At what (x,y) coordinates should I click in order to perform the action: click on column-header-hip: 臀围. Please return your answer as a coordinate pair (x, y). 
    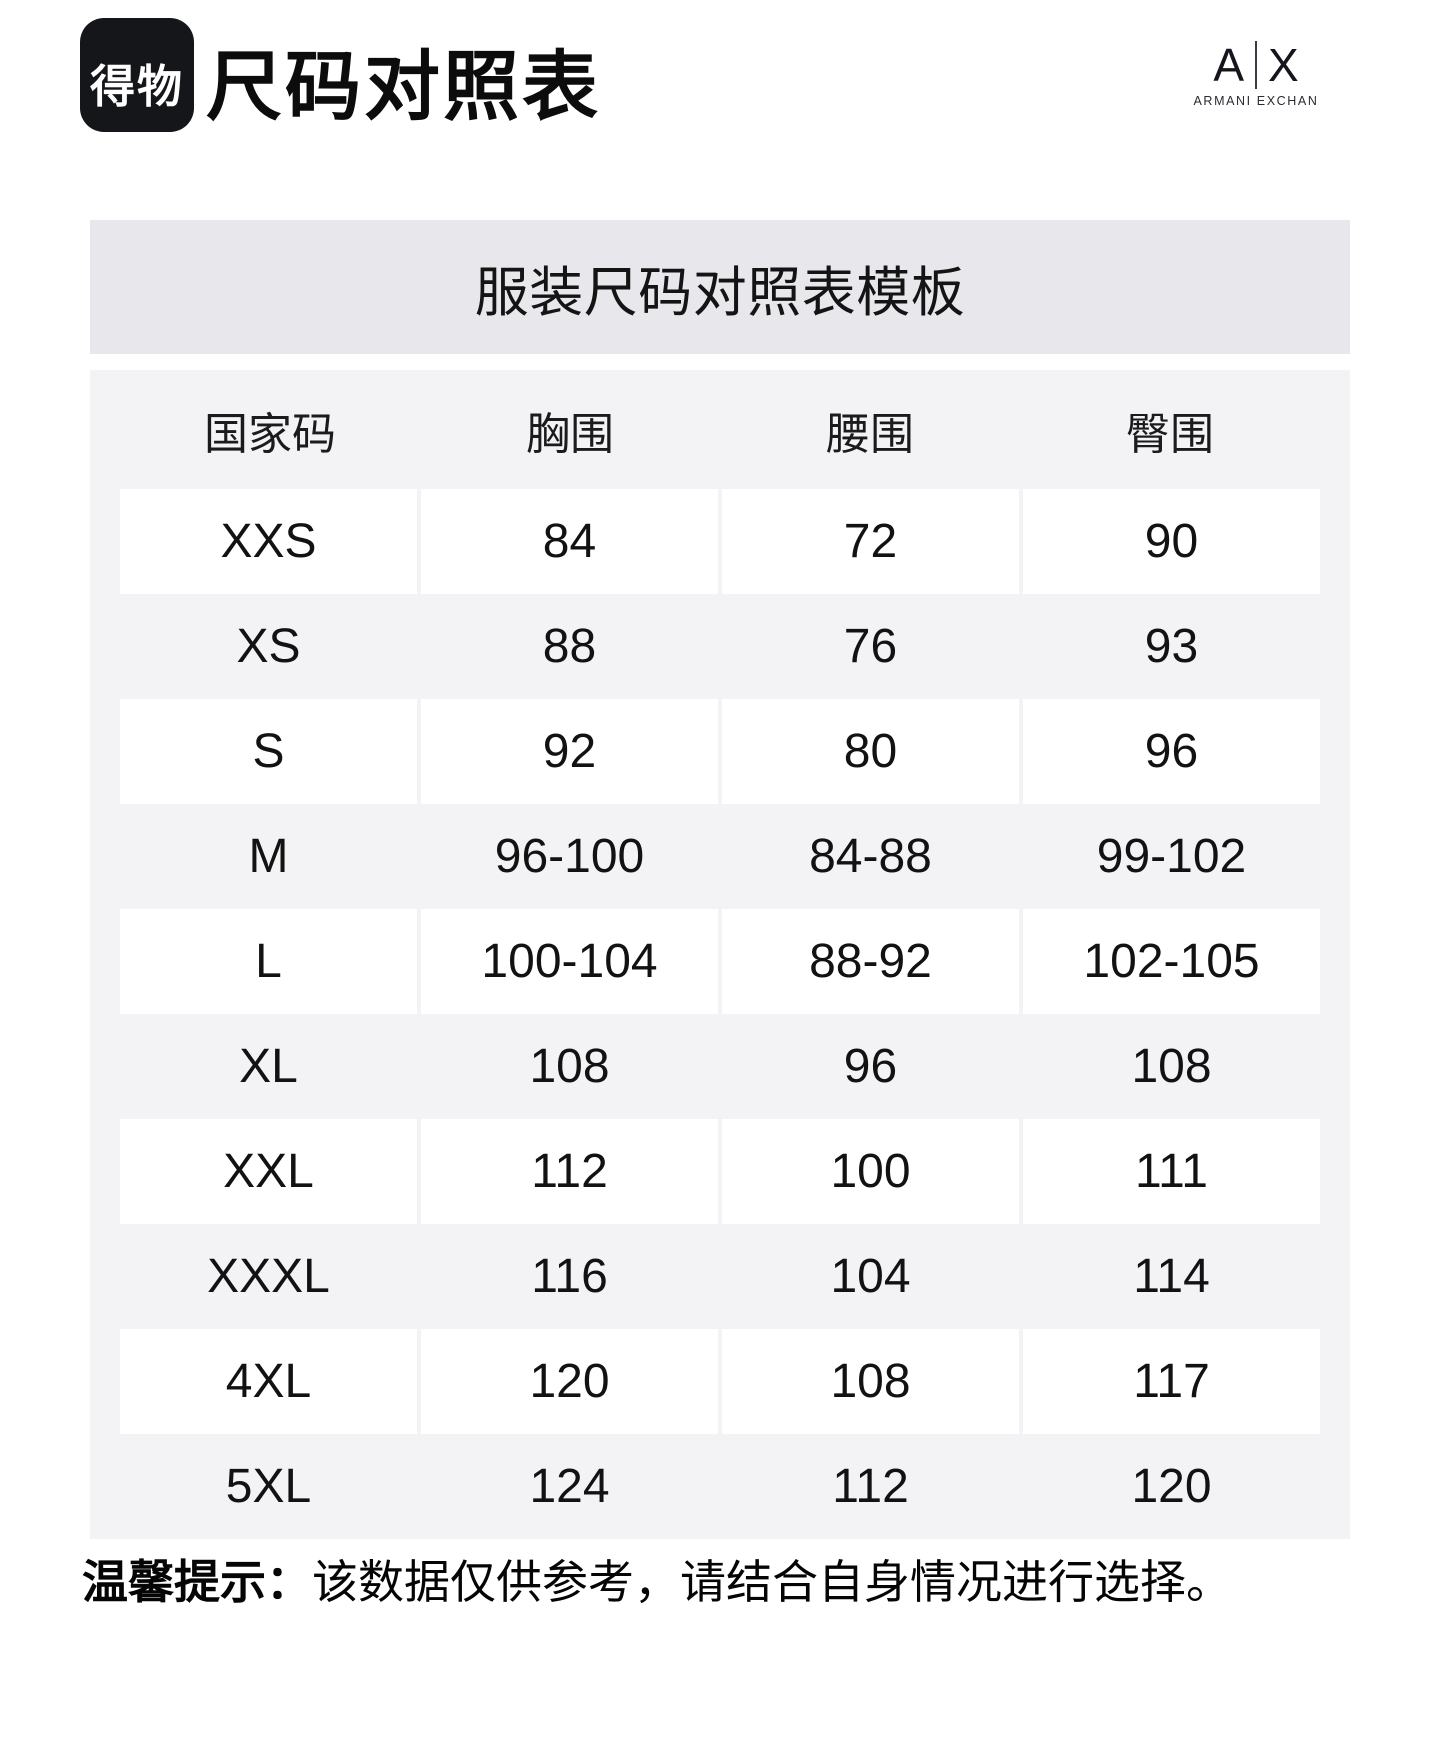
    Looking at the image, I should click on (1170, 434).